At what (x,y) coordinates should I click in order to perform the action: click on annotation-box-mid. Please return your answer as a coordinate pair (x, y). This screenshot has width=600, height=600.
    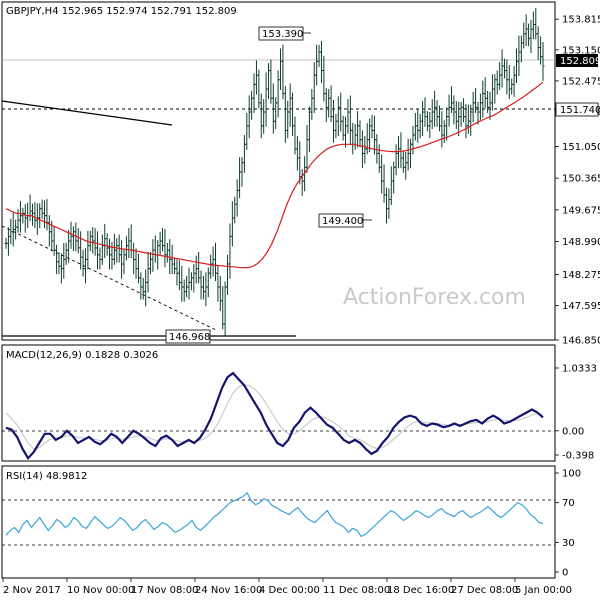
    Looking at the image, I should click on (341, 220).